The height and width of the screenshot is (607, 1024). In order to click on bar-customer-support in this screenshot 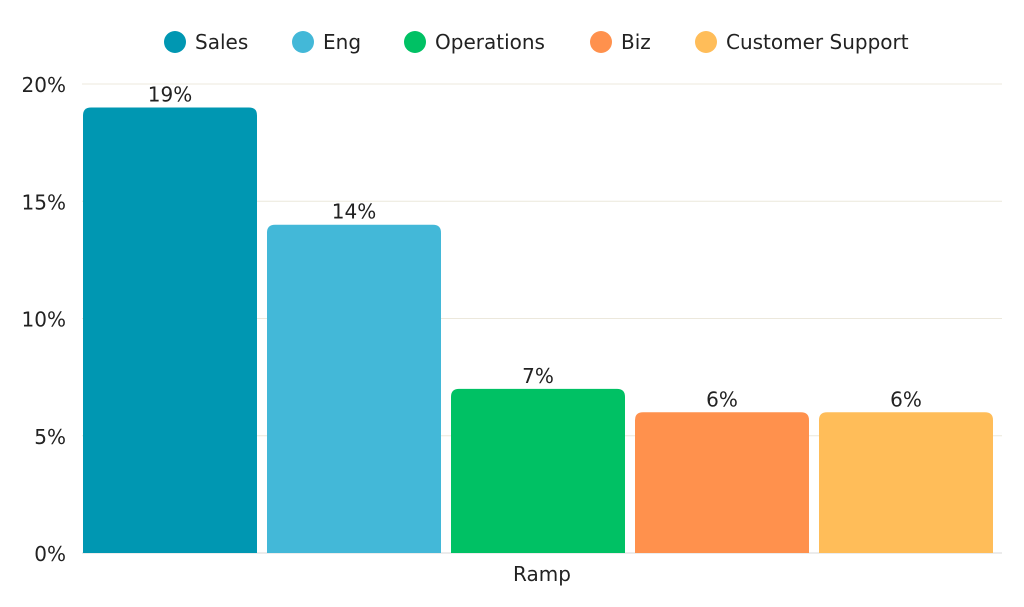, I will do `click(906, 482)`.